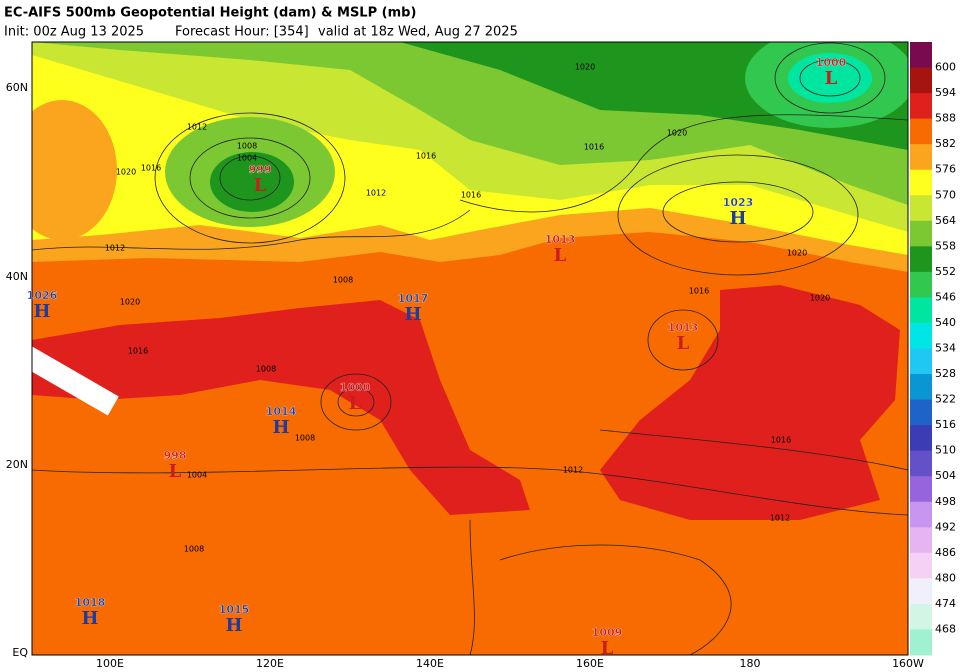  I want to click on forecast-hour: Forecast Hour: [354], so click(242, 32).